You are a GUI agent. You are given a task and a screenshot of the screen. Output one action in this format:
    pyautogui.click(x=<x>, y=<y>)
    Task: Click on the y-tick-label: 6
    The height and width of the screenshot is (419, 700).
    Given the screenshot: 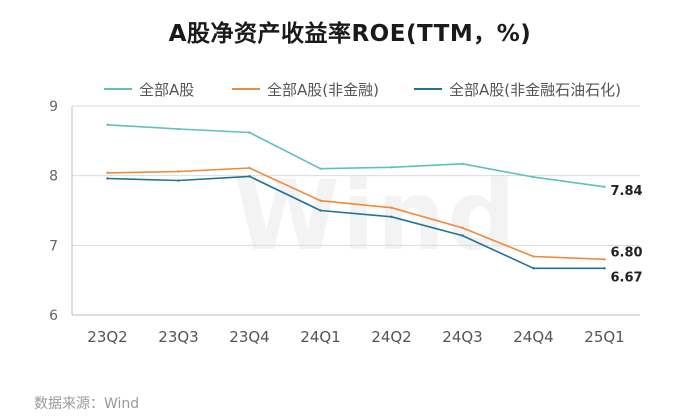 What is the action you would take?
    pyautogui.click(x=53, y=316)
    